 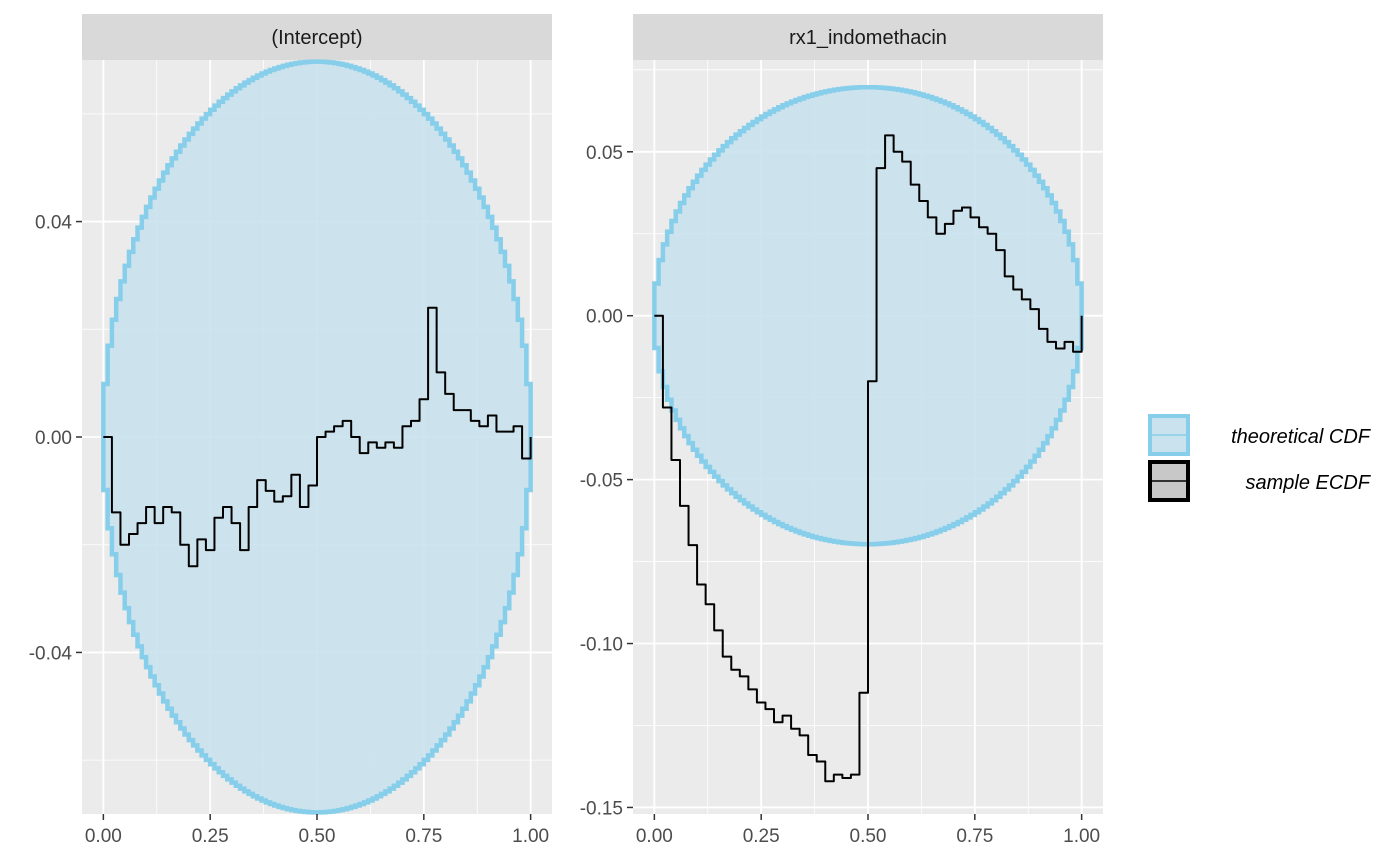 What do you see at coordinates (1309, 483) in the screenshot?
I see `legend-label-sample-ecdf: sample ECDF` at bounding box center [1309, 483].